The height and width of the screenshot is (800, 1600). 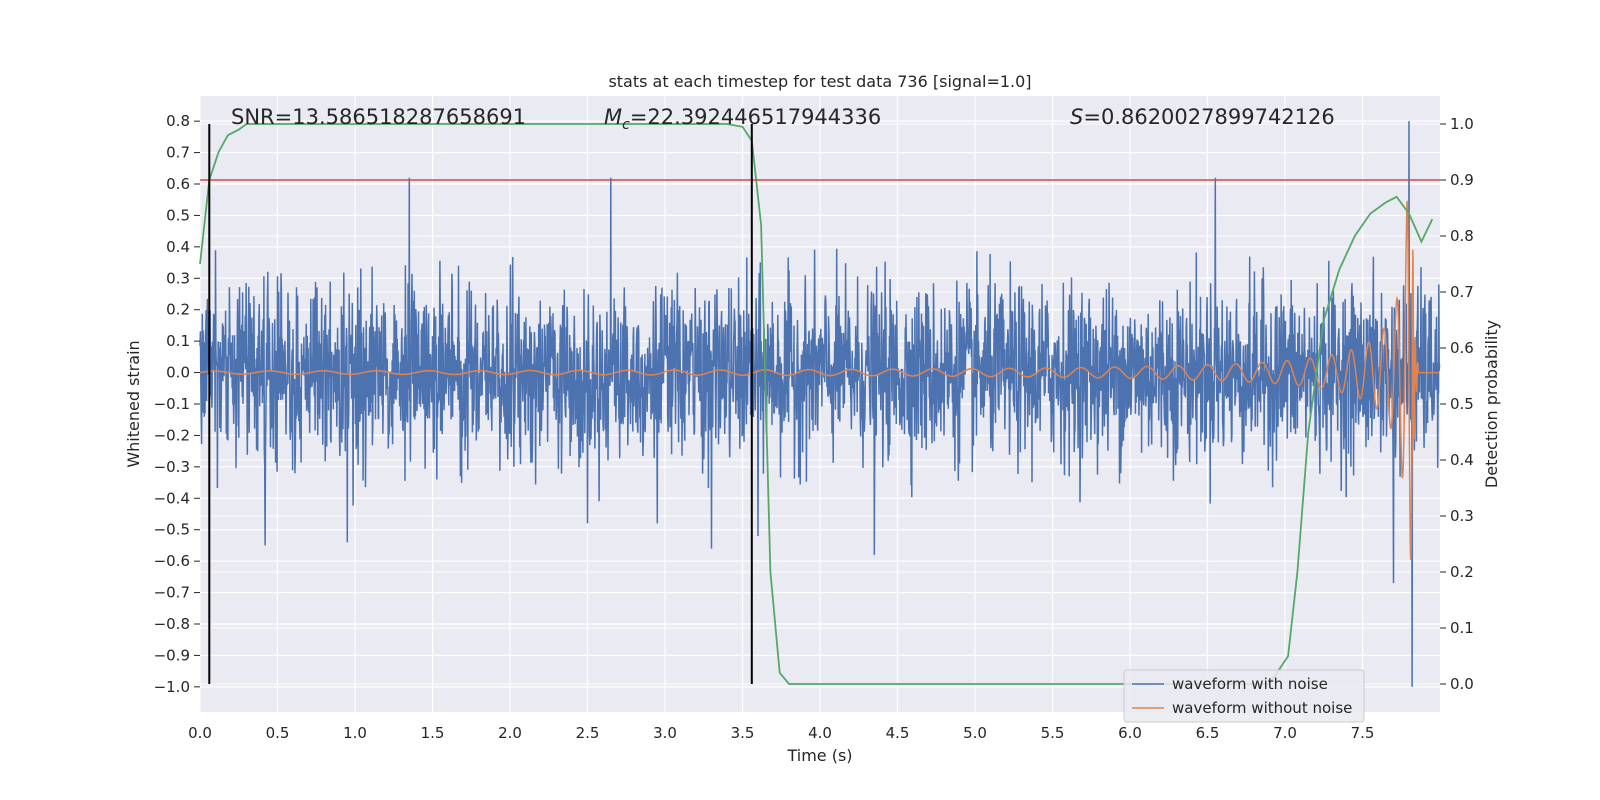 What do you see at coordinates (1462, 124) in the screenshot?
I see `y2-tick-label: 1.0` at bounding box center [1462, 124].